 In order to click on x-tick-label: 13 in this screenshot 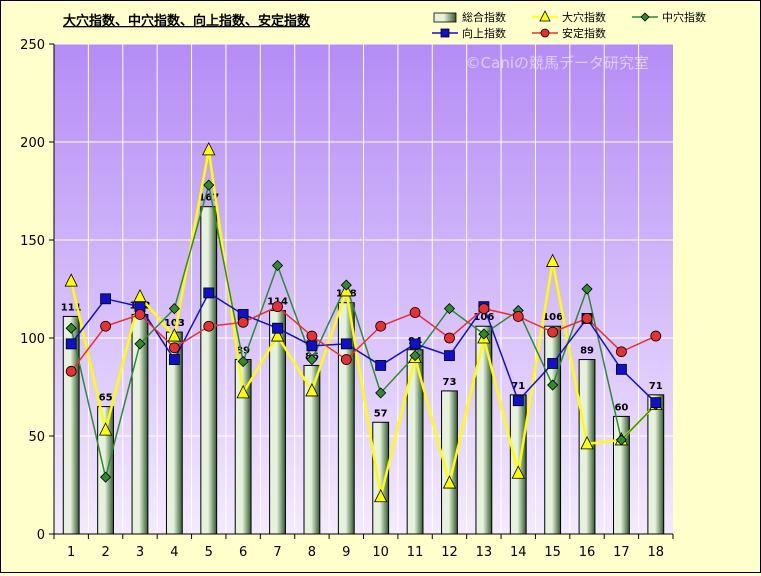, I will do `click(484, 552)`.